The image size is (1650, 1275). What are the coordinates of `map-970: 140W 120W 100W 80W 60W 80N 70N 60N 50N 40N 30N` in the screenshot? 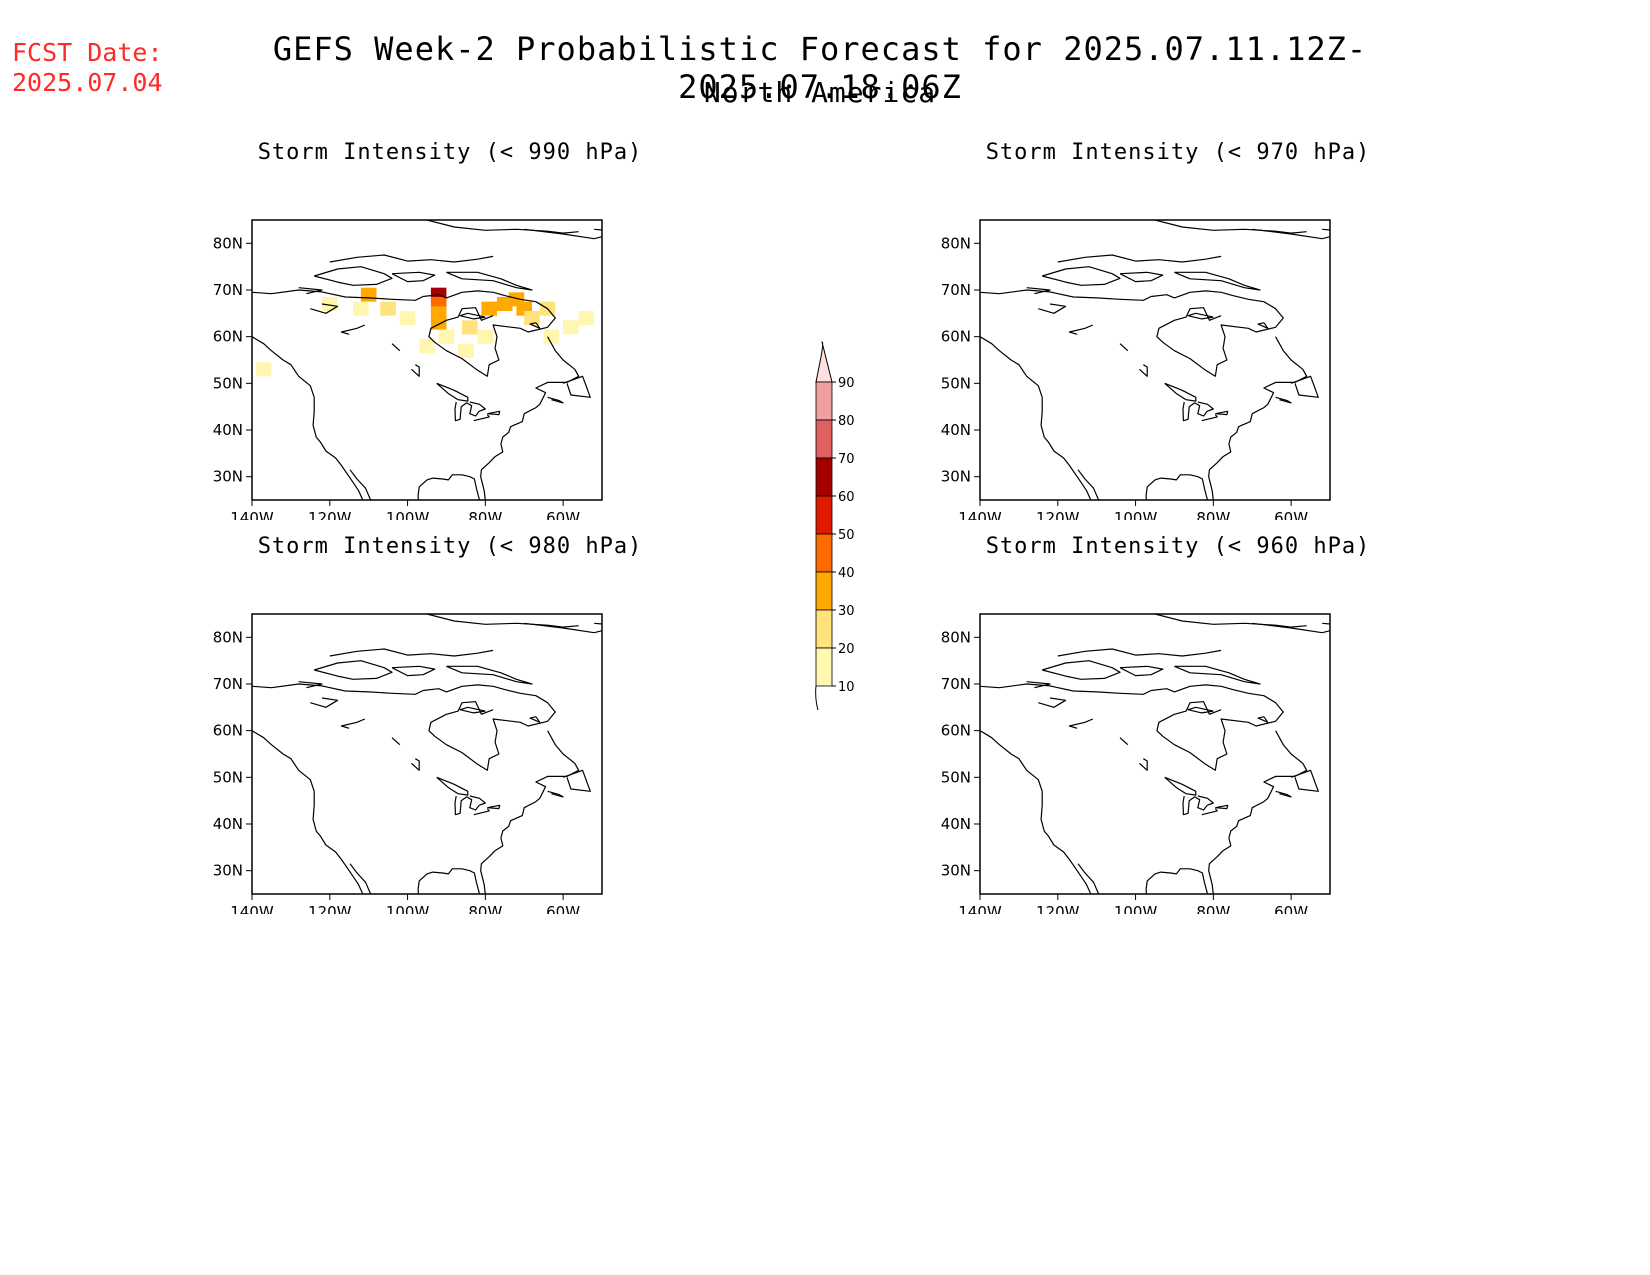 It's located at (1136, 369).